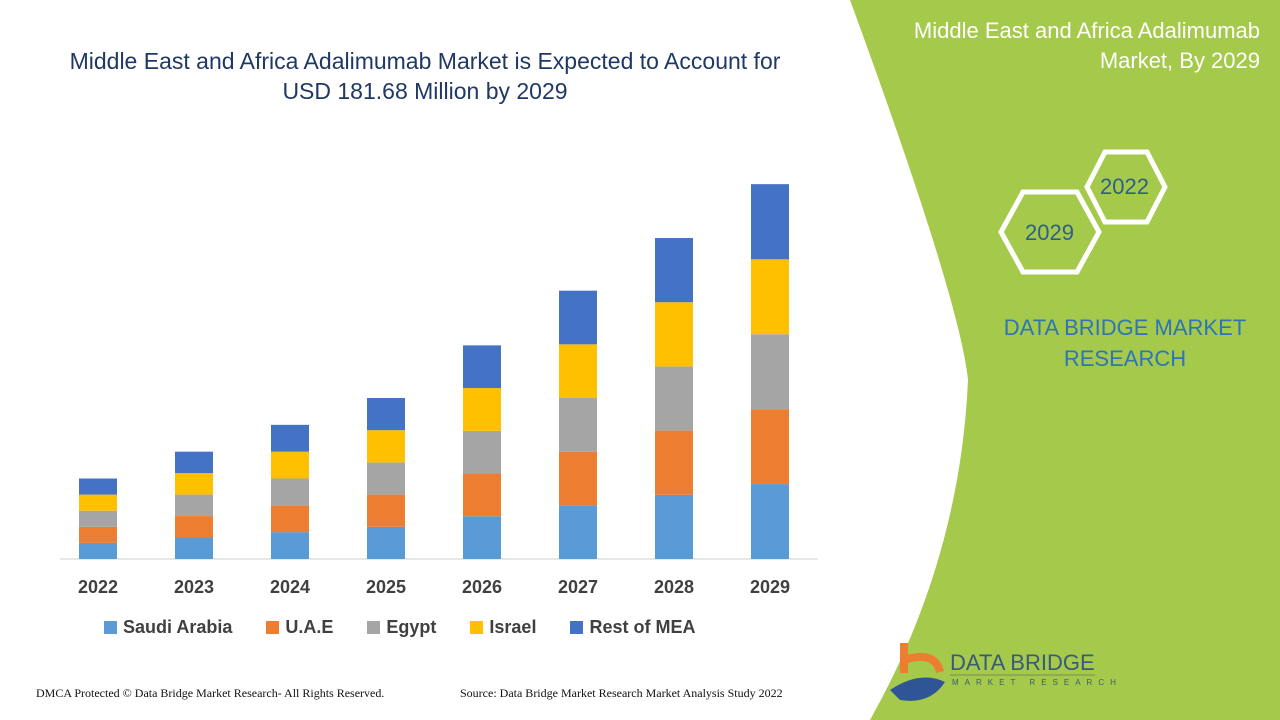  I want to click on legend-label: Israel, so click(513, 627).